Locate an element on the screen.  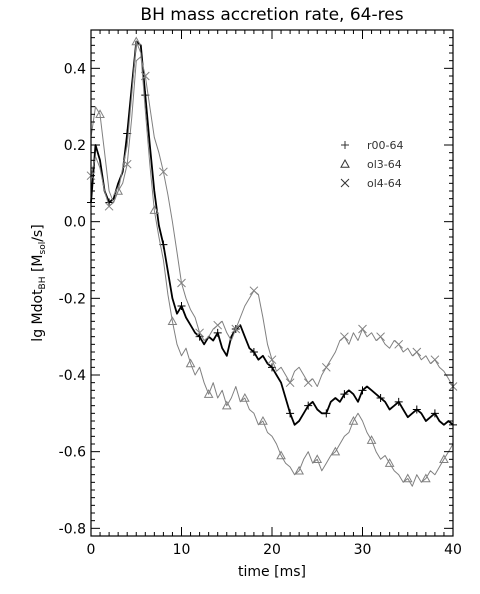
y-axis-label: lg MdotBH [Msol/s] is located at coordinates (39, 282).